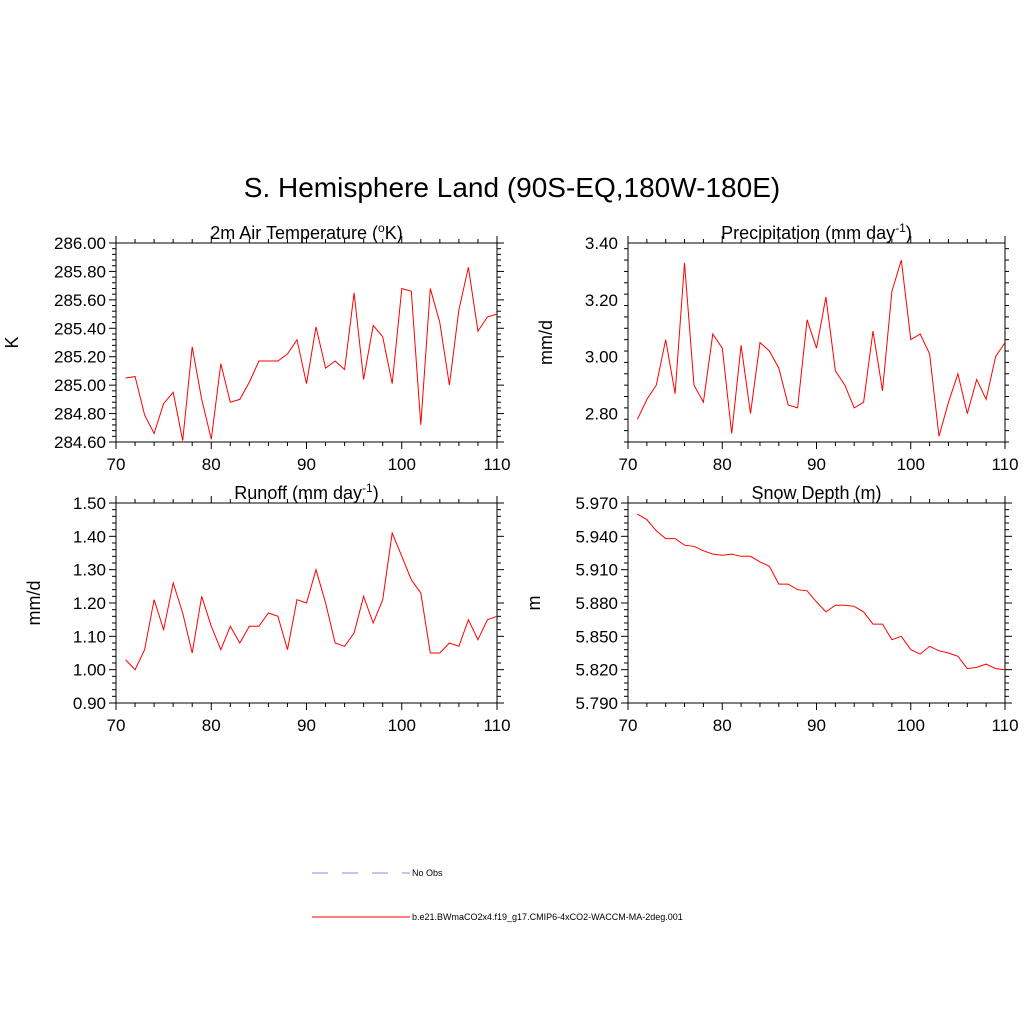  What do you see at coordinates (816, 493) in the screenshot?
I see `panel-title: Snow Depth (m)` at bounding box center [816, 493].